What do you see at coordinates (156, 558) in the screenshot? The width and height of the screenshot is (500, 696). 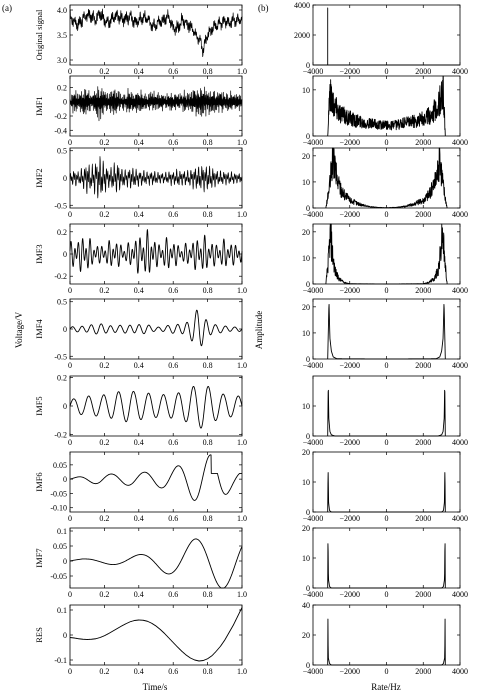 I see `subplot-a-8-frame` at bounding box center [156, 558].